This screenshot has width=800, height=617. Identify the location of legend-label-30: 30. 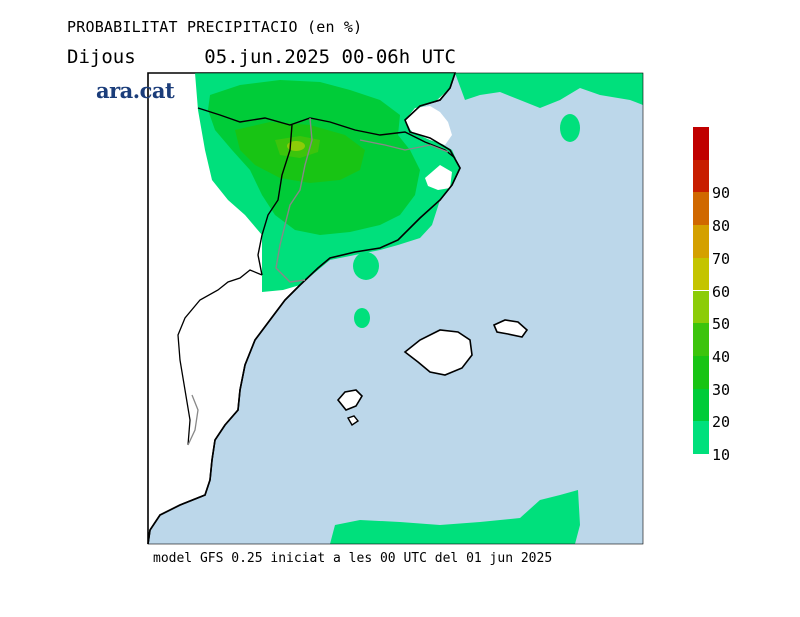
(721, 389).